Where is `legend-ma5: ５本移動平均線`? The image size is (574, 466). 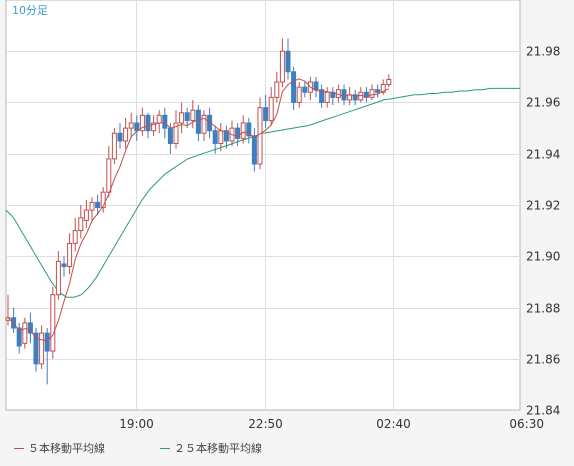 legend-ma5: ５本移動平均線 is located at coordinates (59, 448).